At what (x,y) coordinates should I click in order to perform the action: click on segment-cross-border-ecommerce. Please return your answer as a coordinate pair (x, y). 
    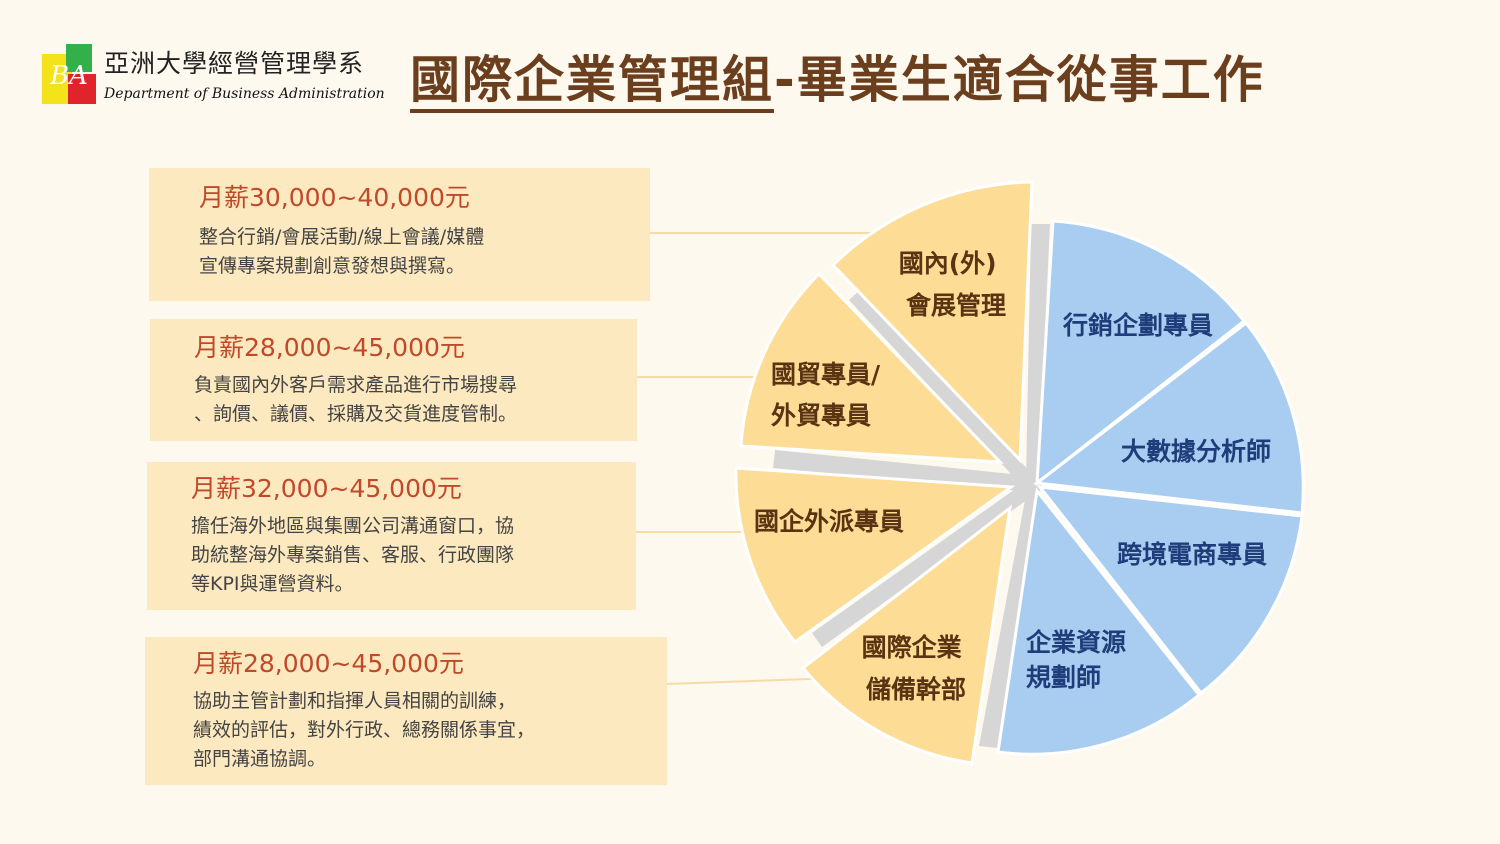
    Looking at the image, I should click on (1170, 590).